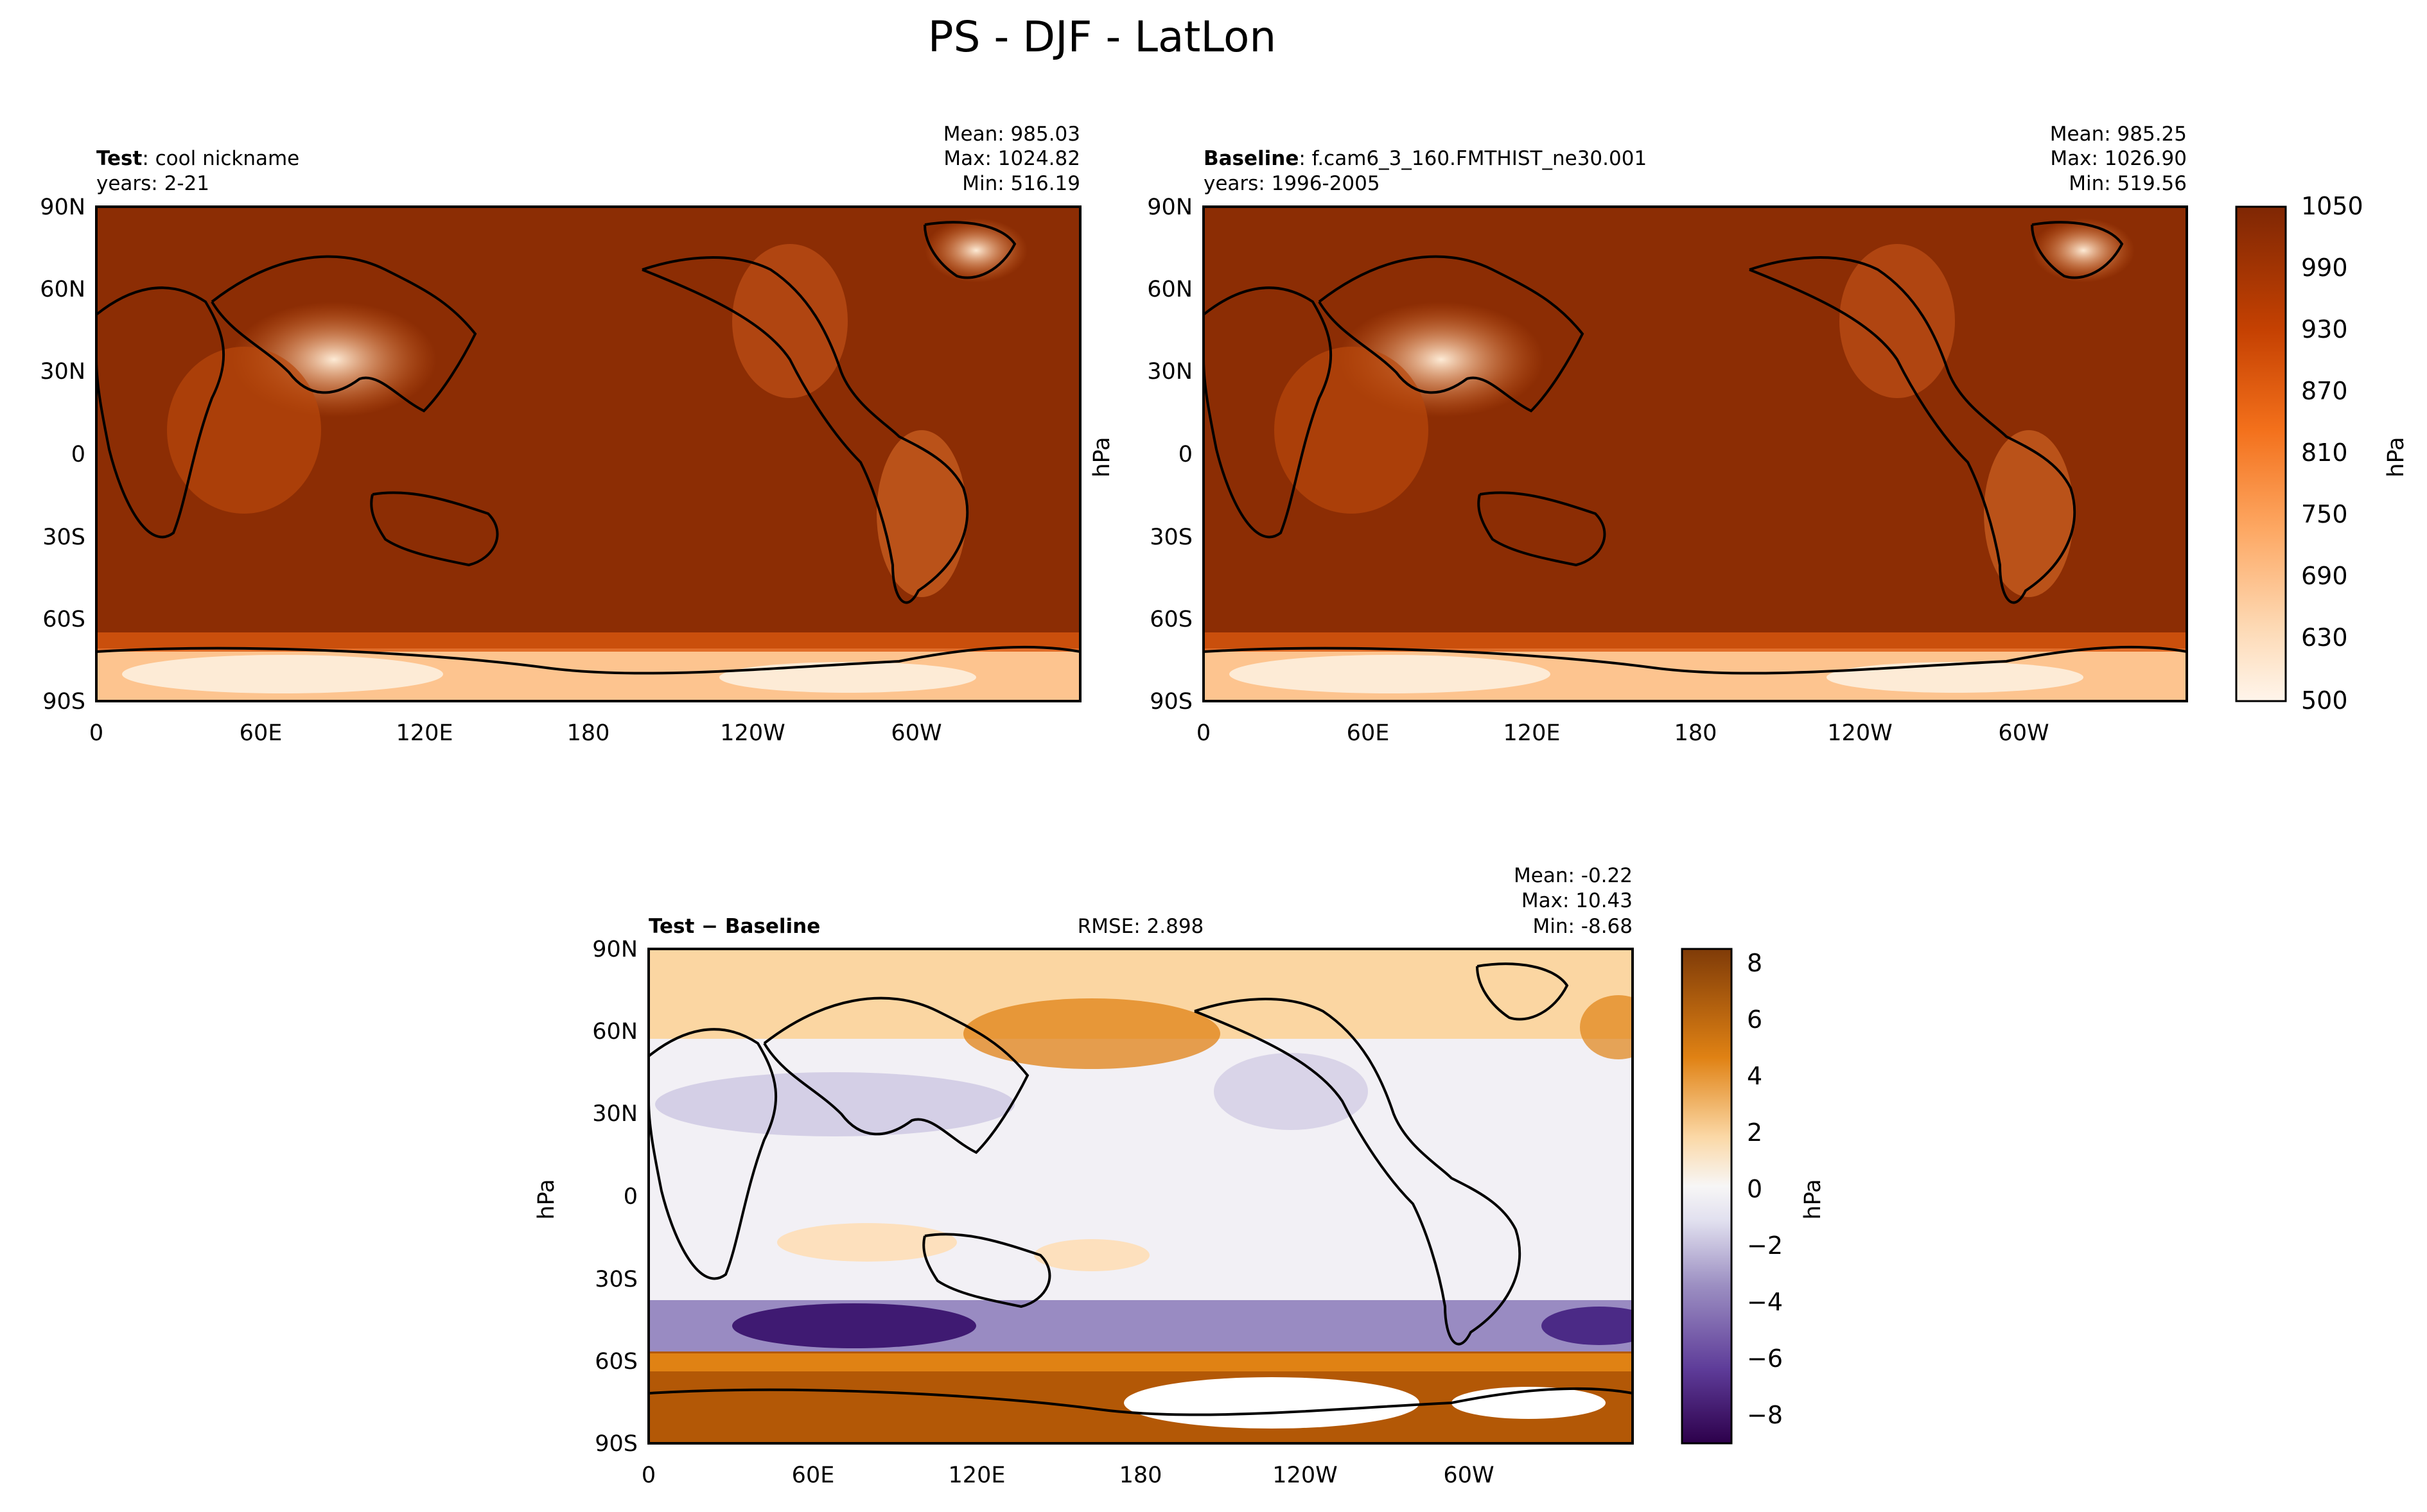 The image size is (2427, 1512). I want to click on panel-diff-map, so click(1141, 1196).